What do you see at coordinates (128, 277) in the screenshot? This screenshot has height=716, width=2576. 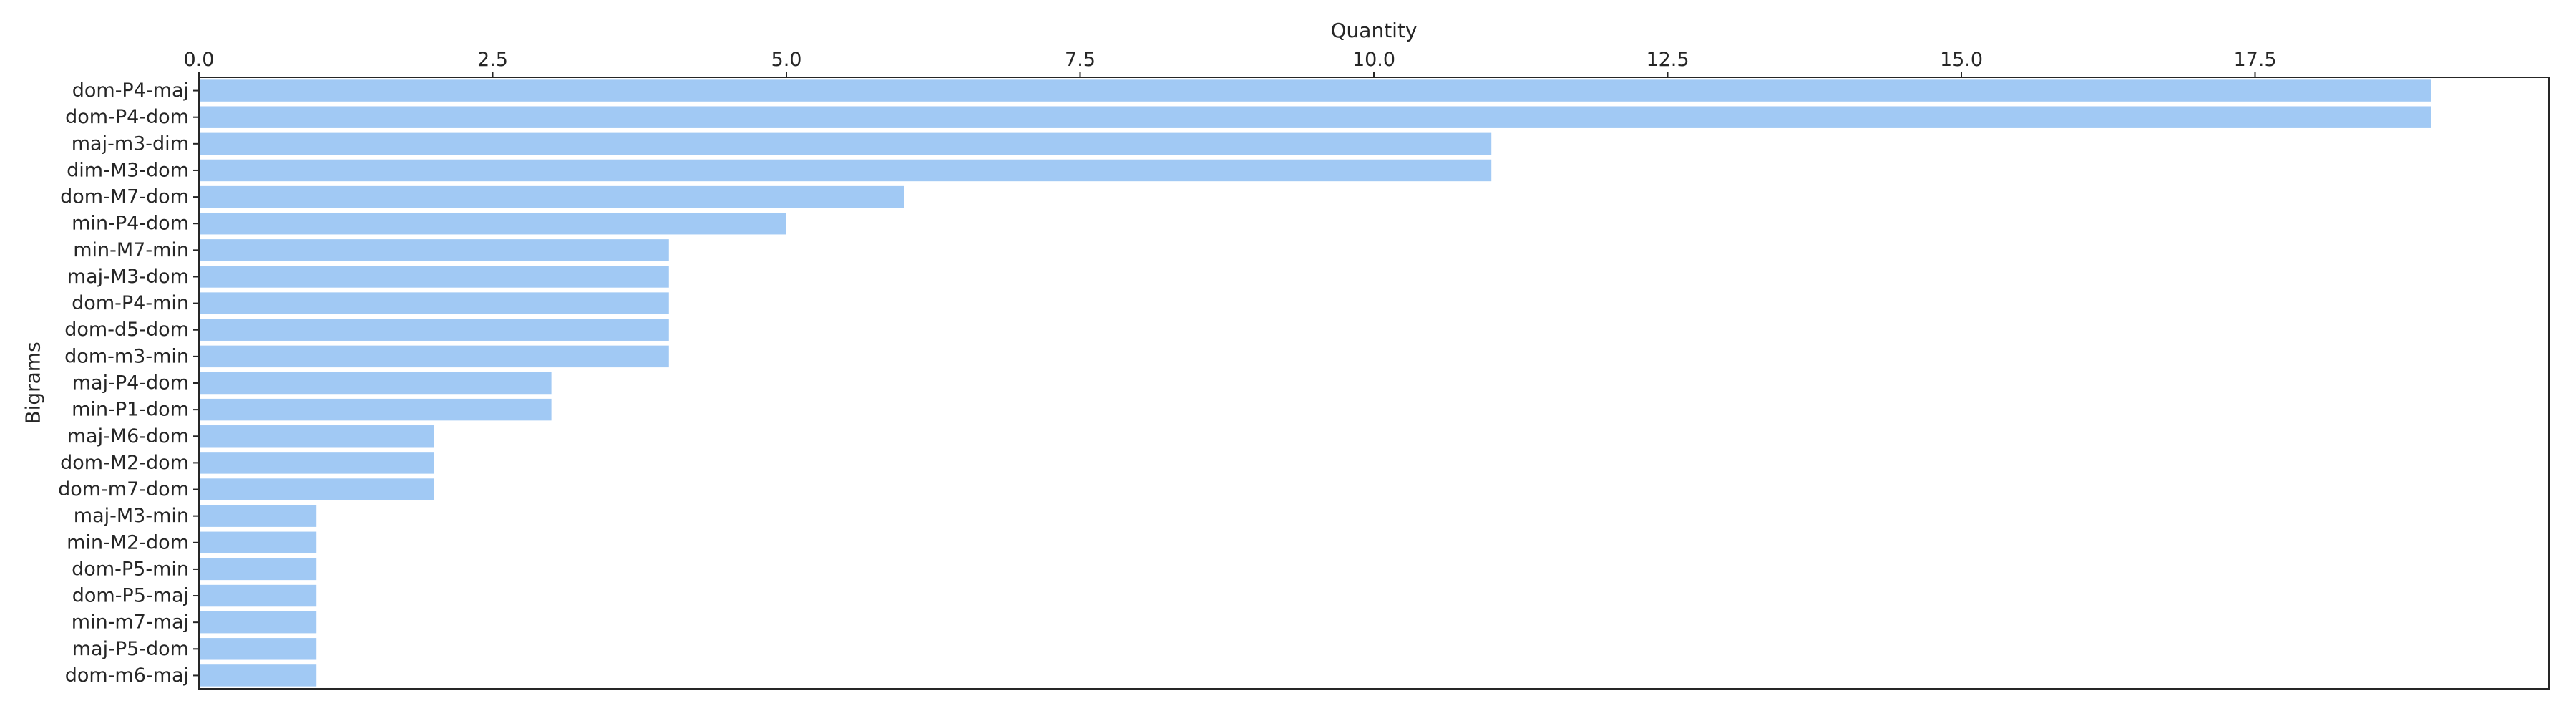 I see `y-tick-label: maj-M3-dom` at bounding box center [128, 277].